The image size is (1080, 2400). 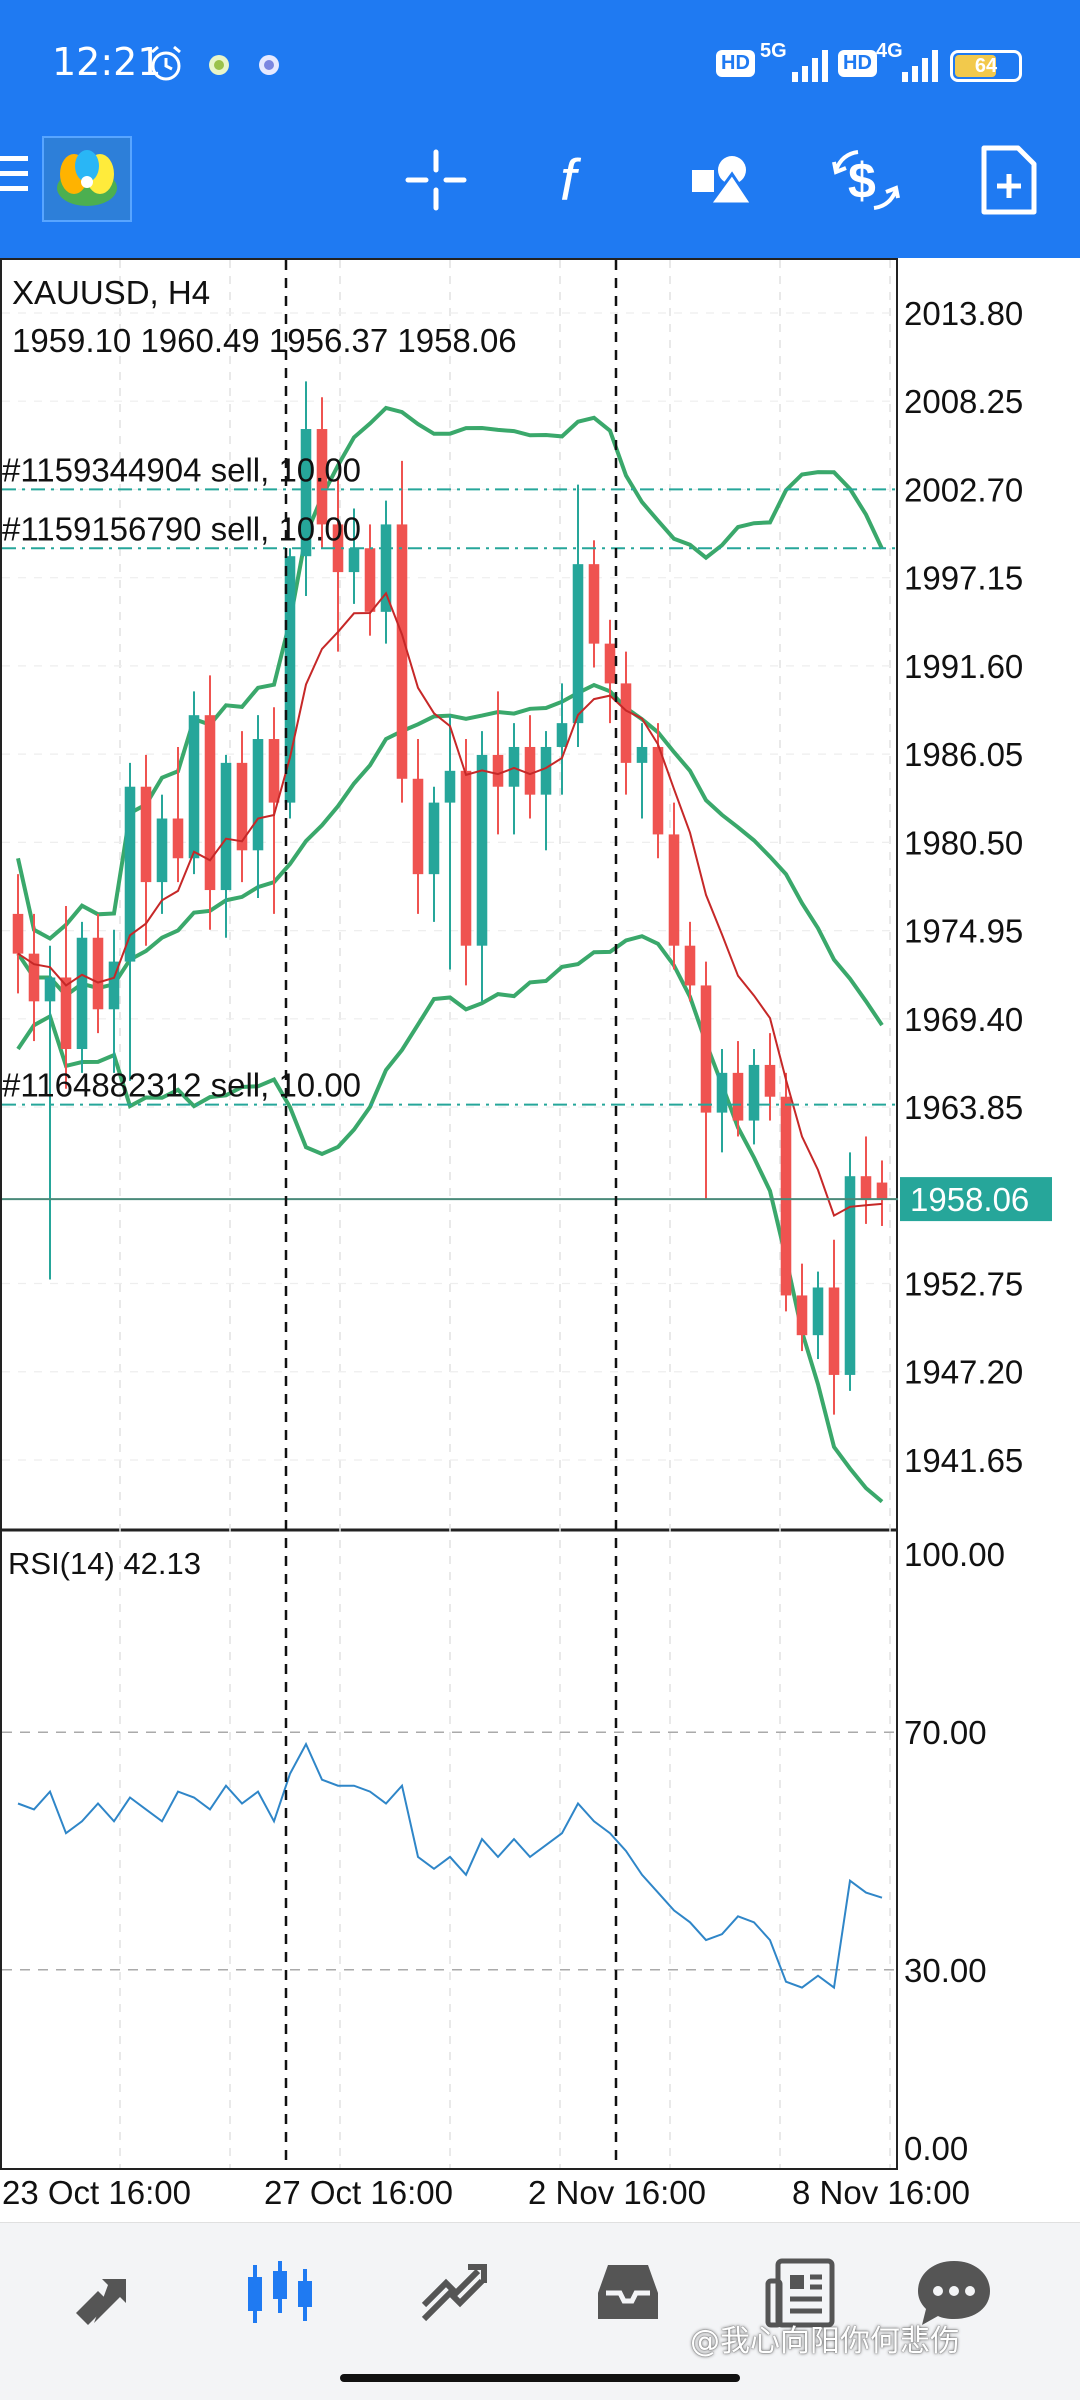 I want to click on bottom-navigation, so click(x=540, y=2311).